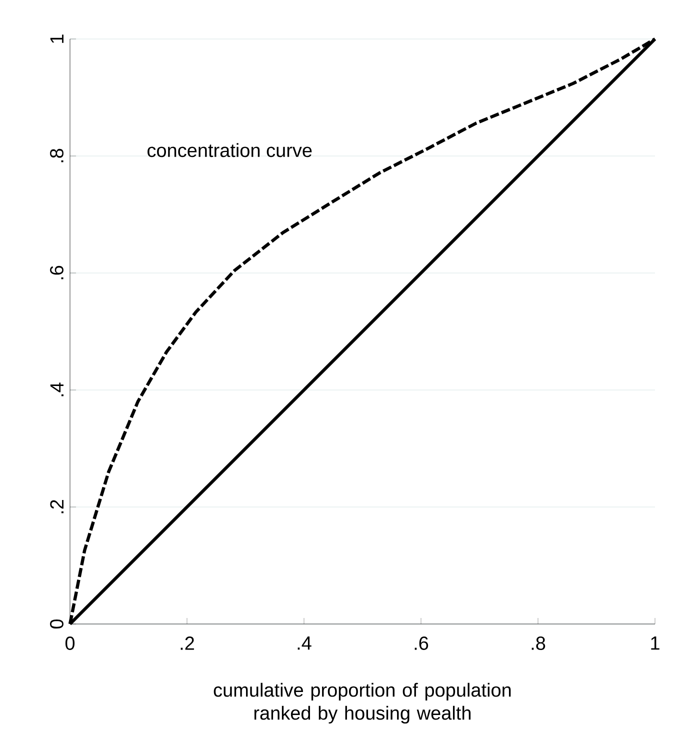 This screenshot has height=749, width=685. I want to click on y-tick-label: .2, so click(57, 507).